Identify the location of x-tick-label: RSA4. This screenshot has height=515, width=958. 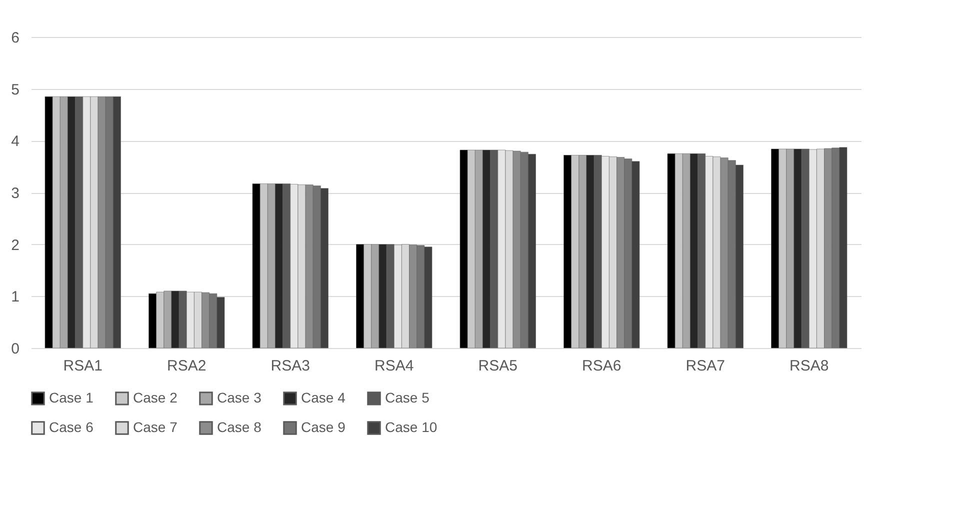
(394, 366).